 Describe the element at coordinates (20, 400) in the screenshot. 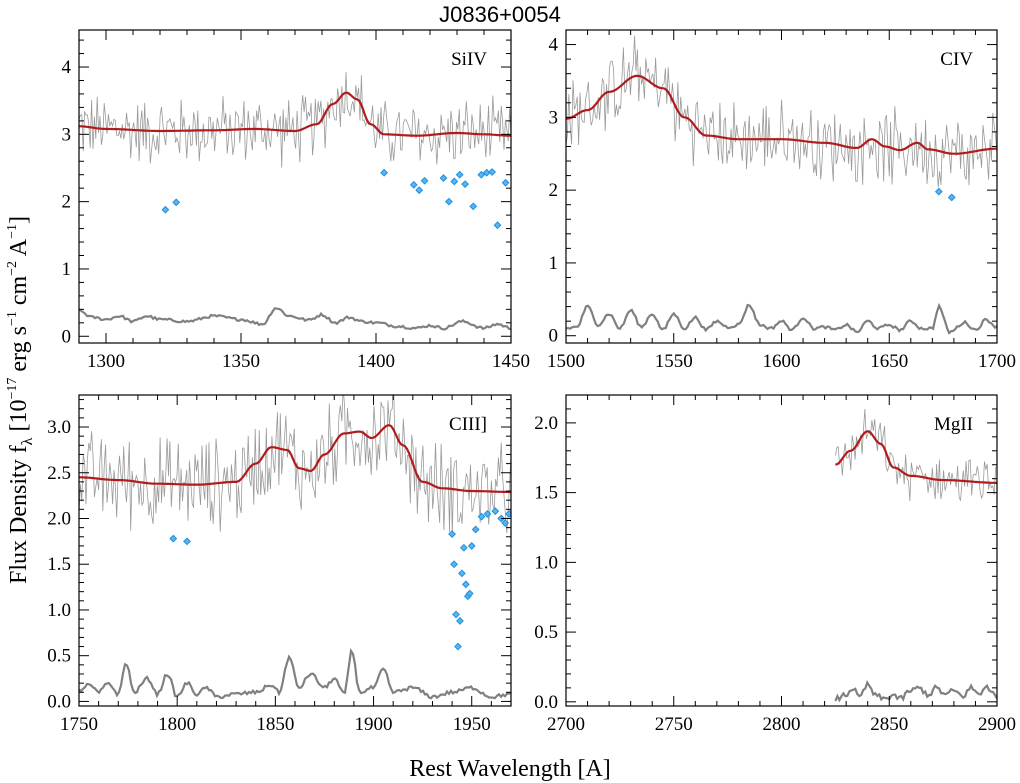

I see `y-axis-label: Flux Density fλ [10−17 erg s−1 cm−2 A−1]` at that location.